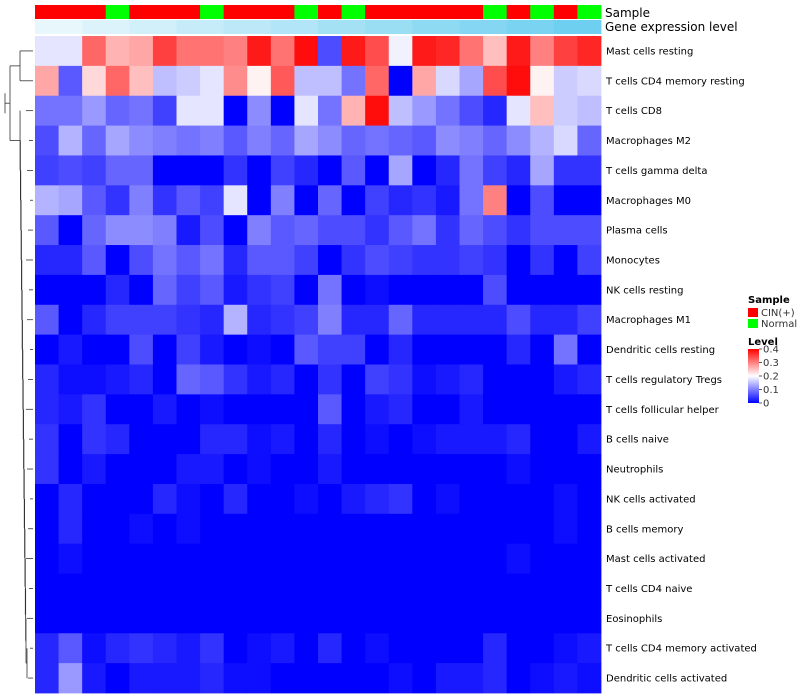 This screenshot has width=800, height=700. What do you see at coordinates (766, 404) in the screenshot?
I see `level-tick-label: 0` at bounding box center [766, 404].